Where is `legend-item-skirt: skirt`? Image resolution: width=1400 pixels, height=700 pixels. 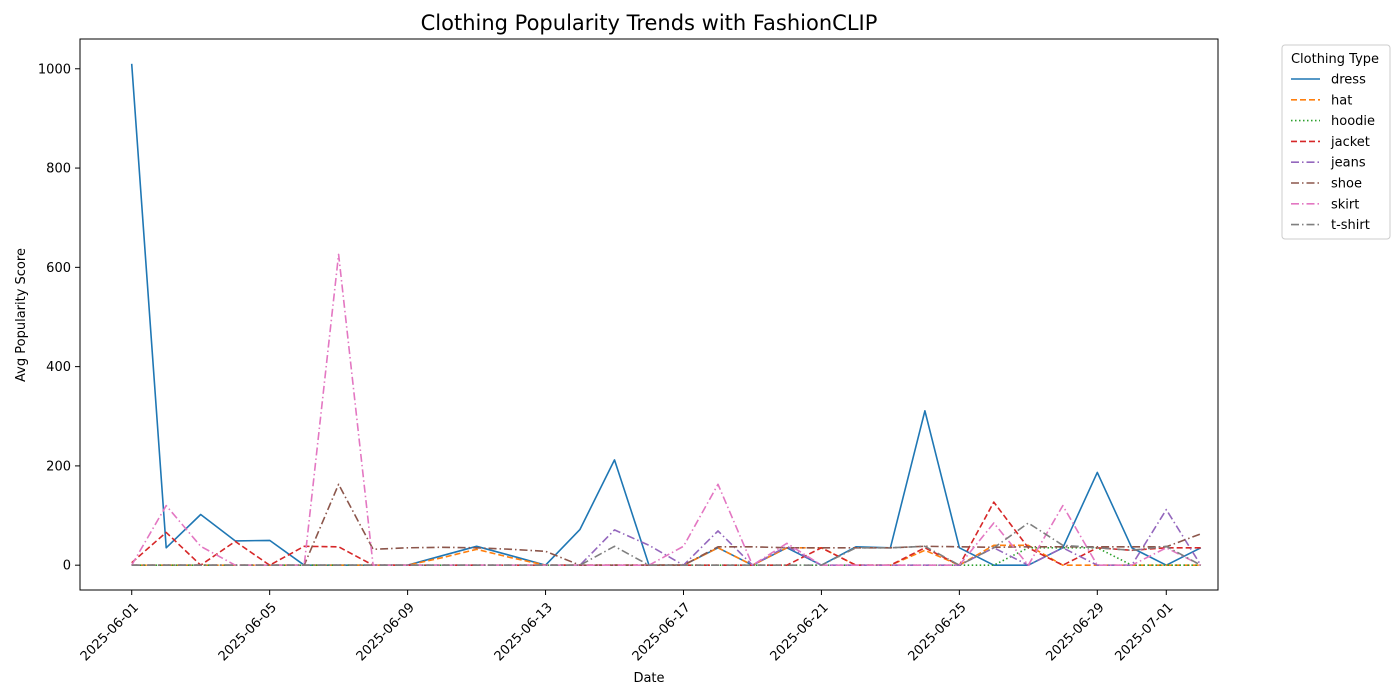 legend-item-skirt: skirt is located at coordinates (1325, 204).